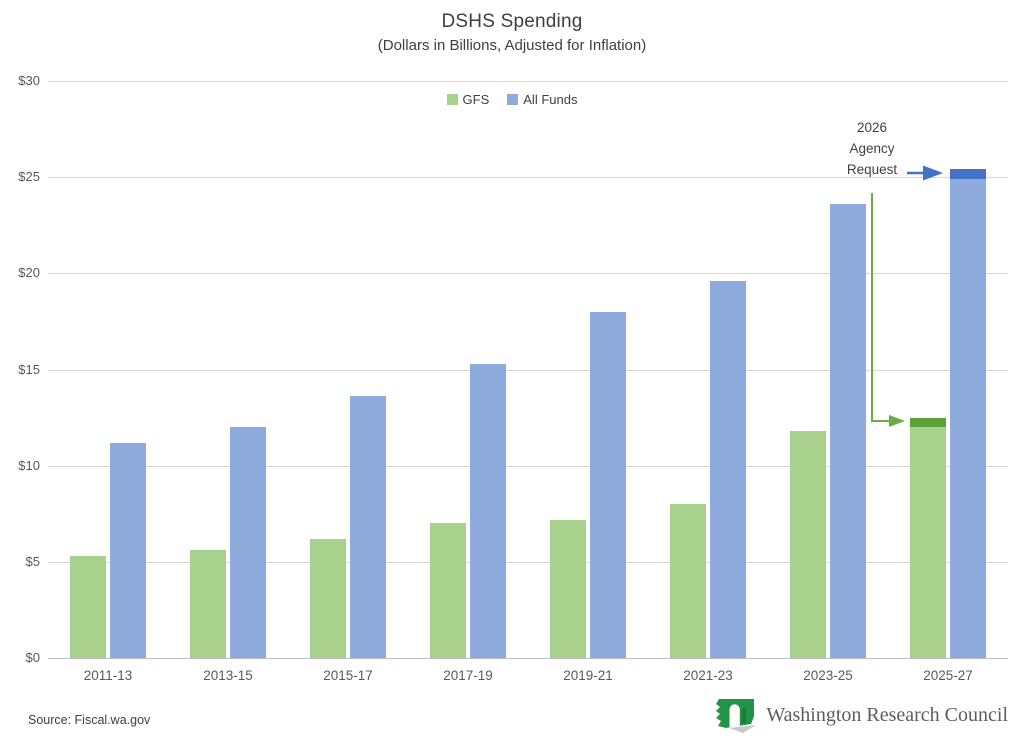 This screenshot has height=743, width=1024. Describe the element at coordinates (452, 99) in the screenshot. I see `gfs-swatch-icon` at that location.